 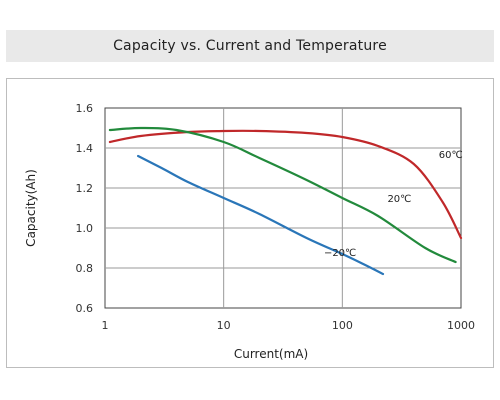 What do you see at coordinates (85, 148) in the screenshot?
I see `y-tick-label: 1.4` at bounding box center [85, 148].